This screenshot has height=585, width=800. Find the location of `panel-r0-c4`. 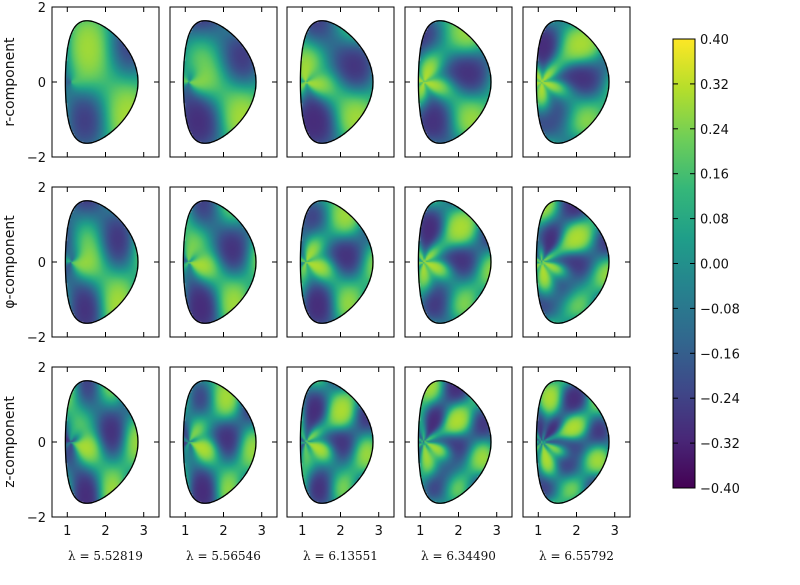

panel-r0-c4 is located at coordinates (576, 82).